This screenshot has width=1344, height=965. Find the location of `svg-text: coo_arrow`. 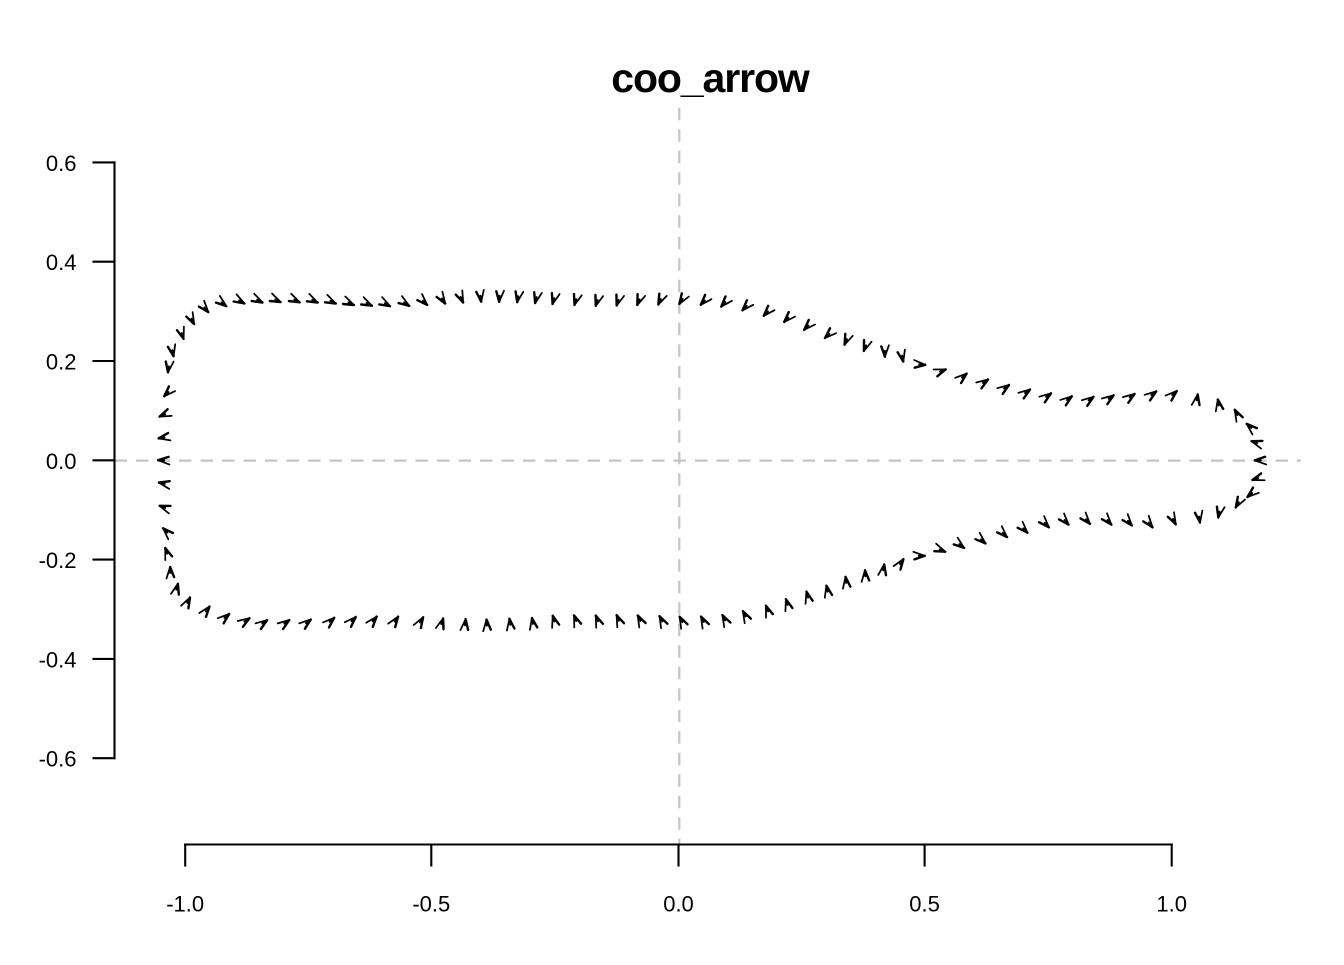

svg-text: coo_arrow is located at coordinates (710, 78).